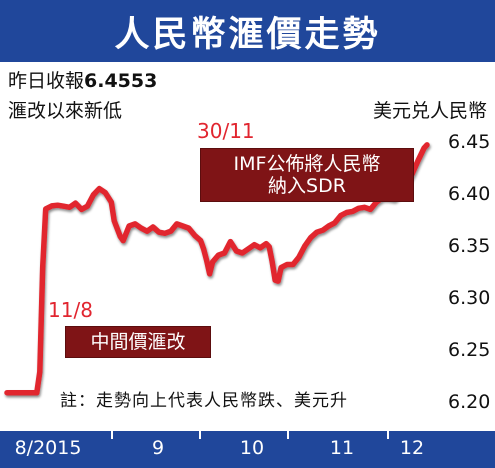  I want to click on close-summary: 昨日收報6.4553, so click(82, 79).